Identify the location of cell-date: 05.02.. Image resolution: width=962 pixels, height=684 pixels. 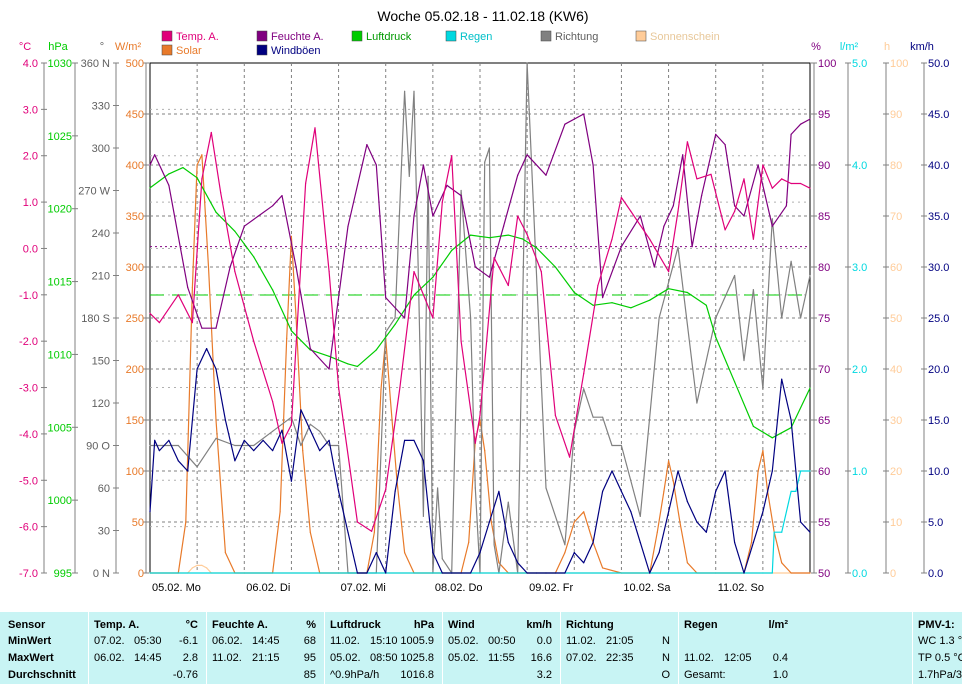
(463, 658).